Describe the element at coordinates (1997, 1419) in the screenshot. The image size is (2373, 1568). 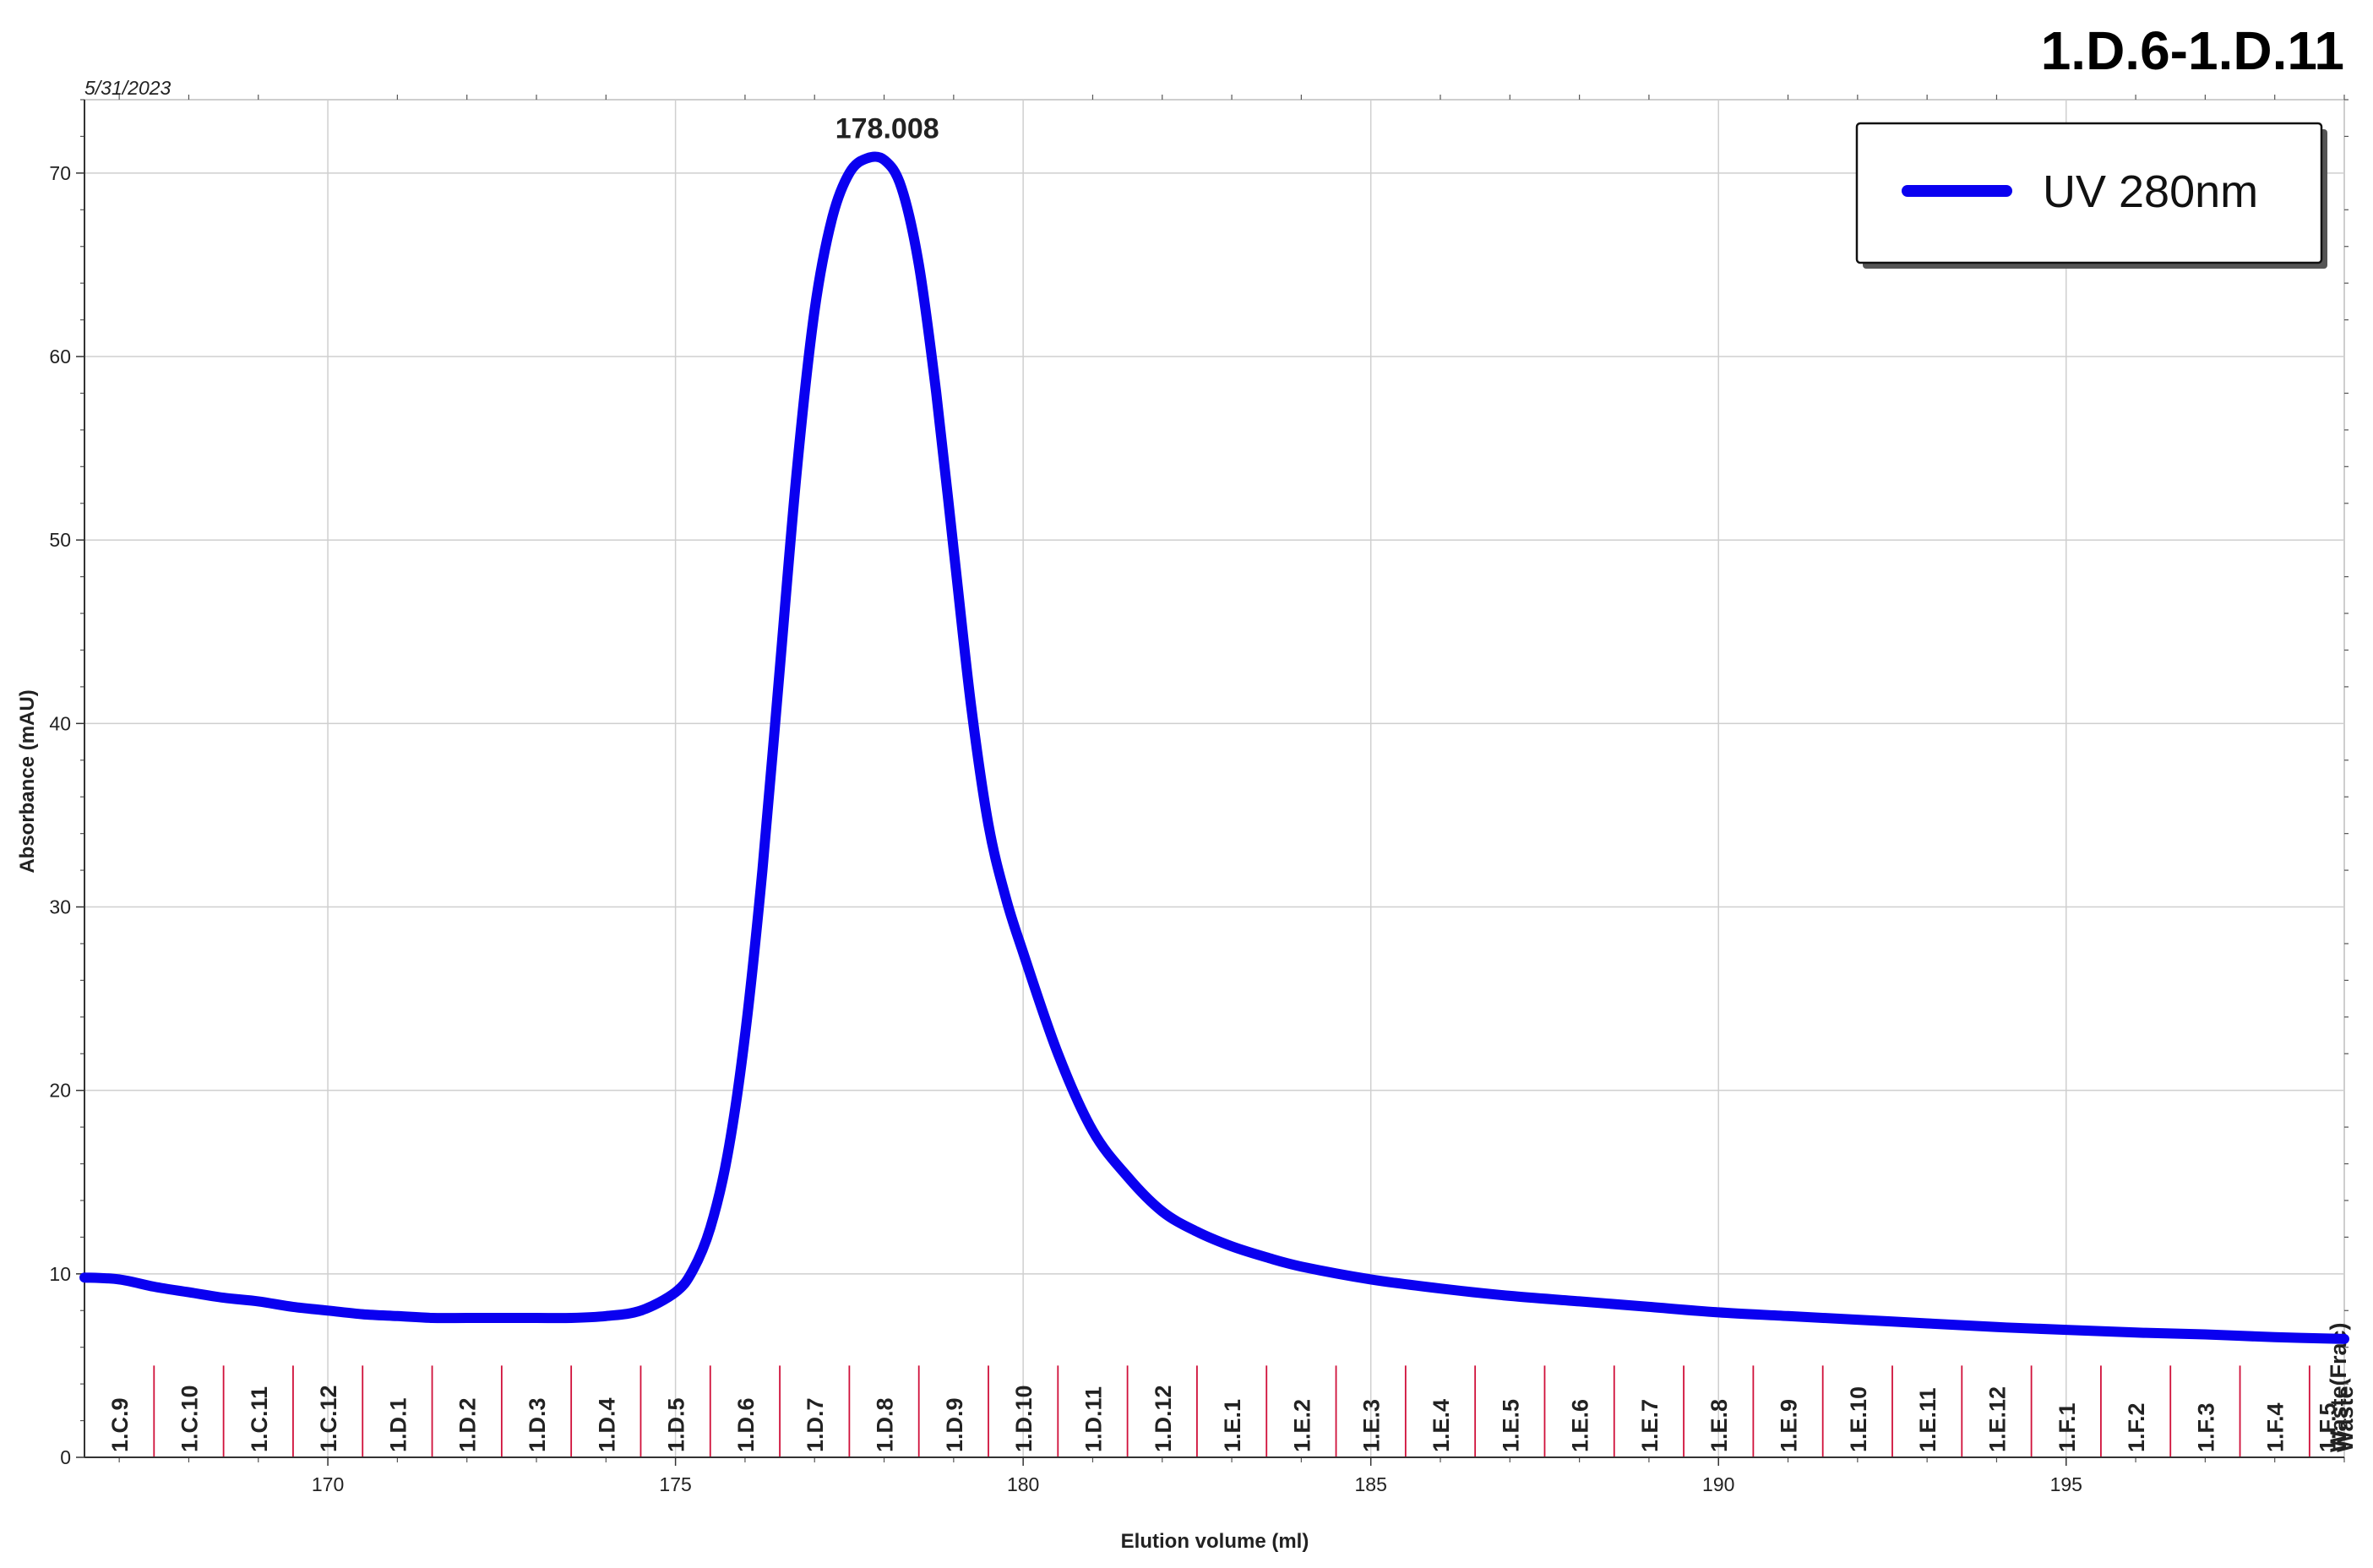
I see `fraction-label: 1.E.12` at that location.